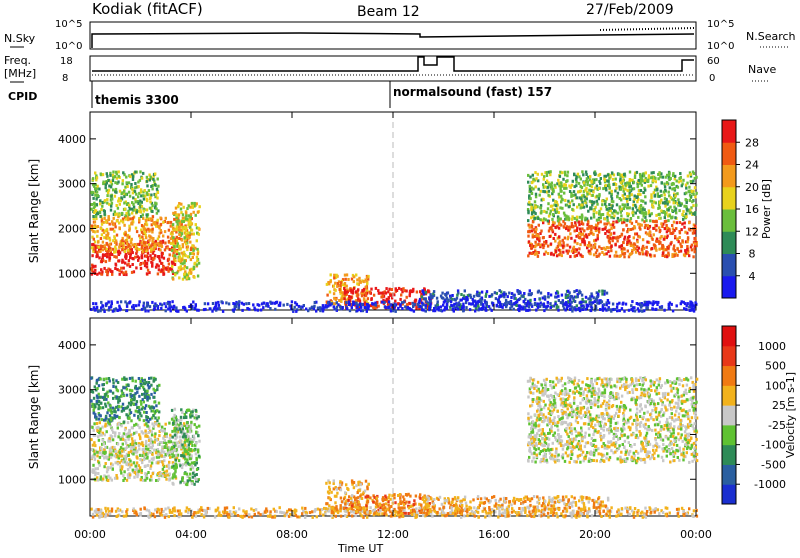  What do you see at coordinates (713, 61) in the screenshot?
I see `nave-tick-max: 60` at bounding box center [713, 61].